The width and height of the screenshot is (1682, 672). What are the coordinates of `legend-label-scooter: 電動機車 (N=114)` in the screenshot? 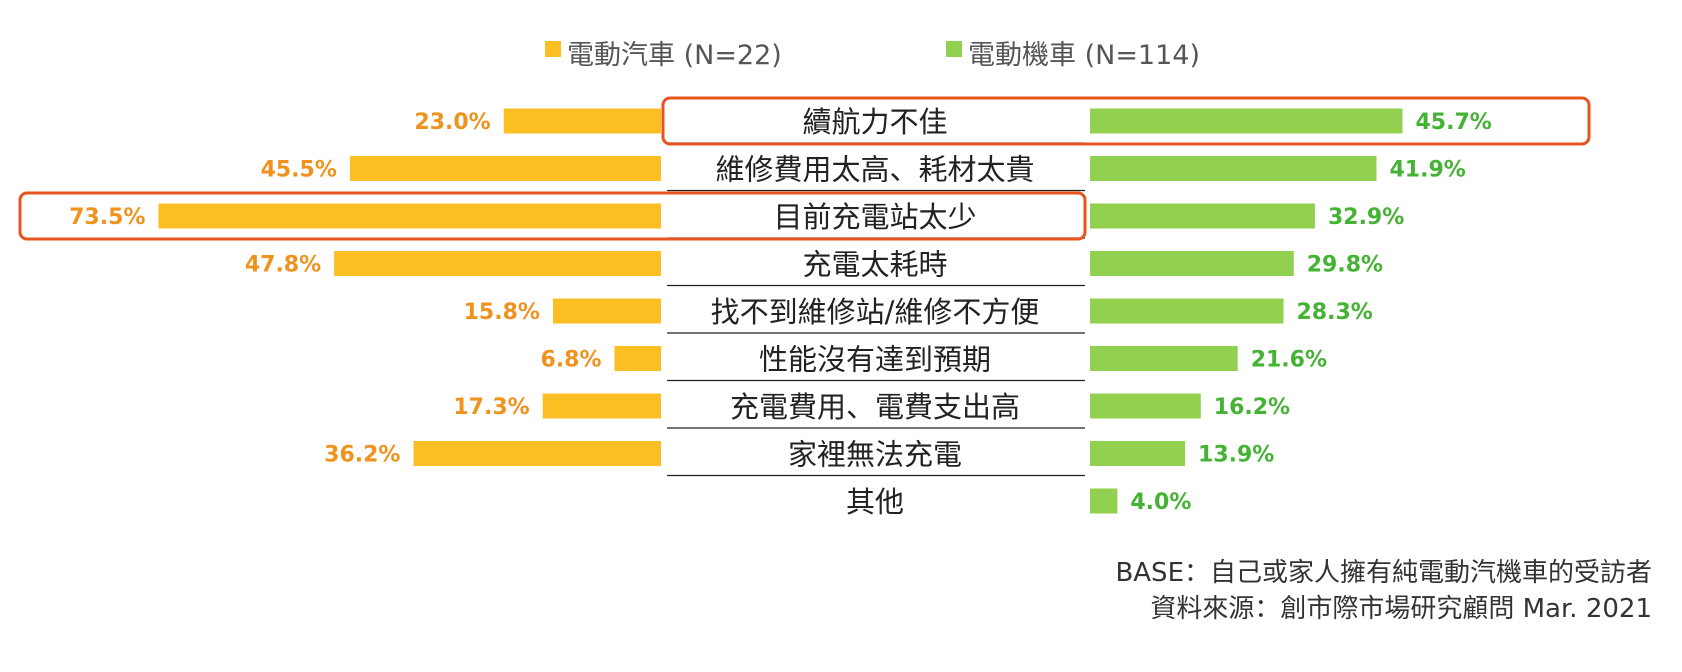 It's located at (1084, 55).